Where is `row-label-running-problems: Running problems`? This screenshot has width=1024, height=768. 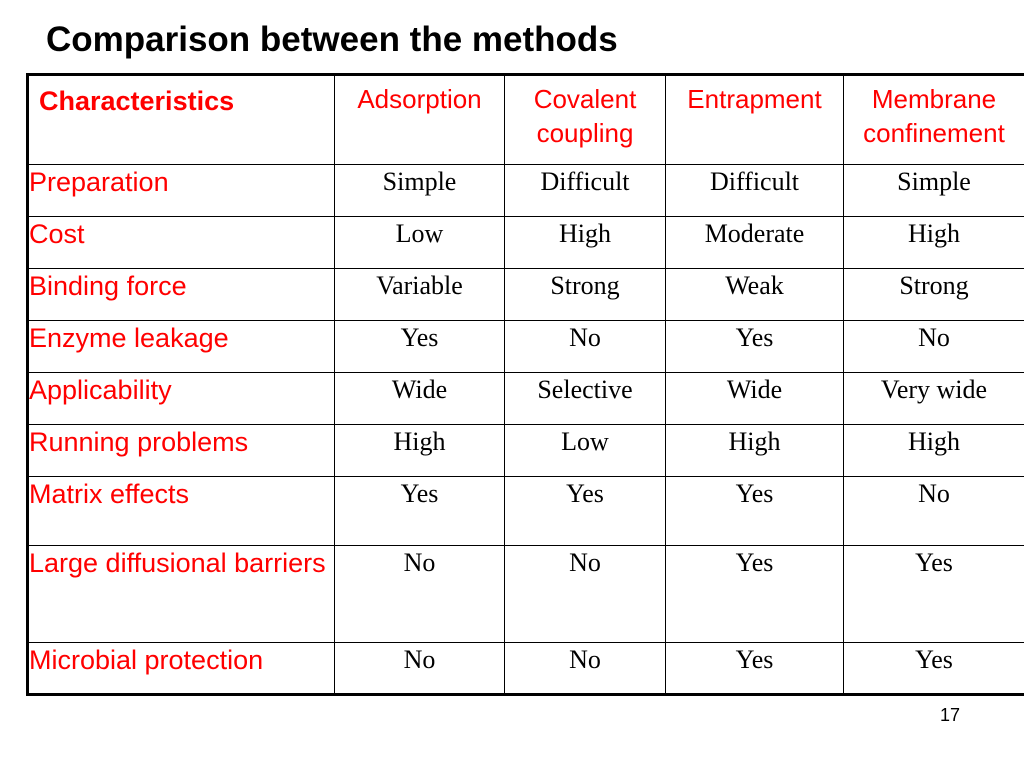 row-label-running-problems: Running problems is located at coordinates (181, 450).